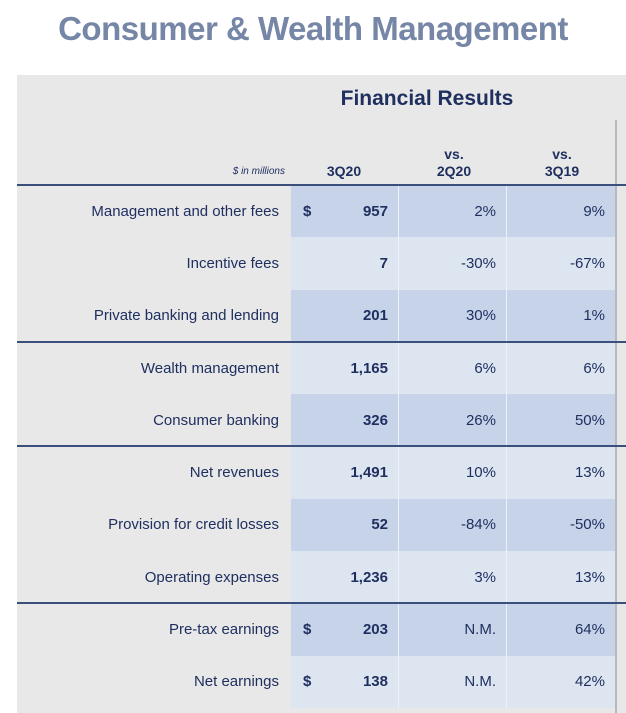  I want to click on column-header-vs-2q20-line2: 2Q20, so click(454, 171).